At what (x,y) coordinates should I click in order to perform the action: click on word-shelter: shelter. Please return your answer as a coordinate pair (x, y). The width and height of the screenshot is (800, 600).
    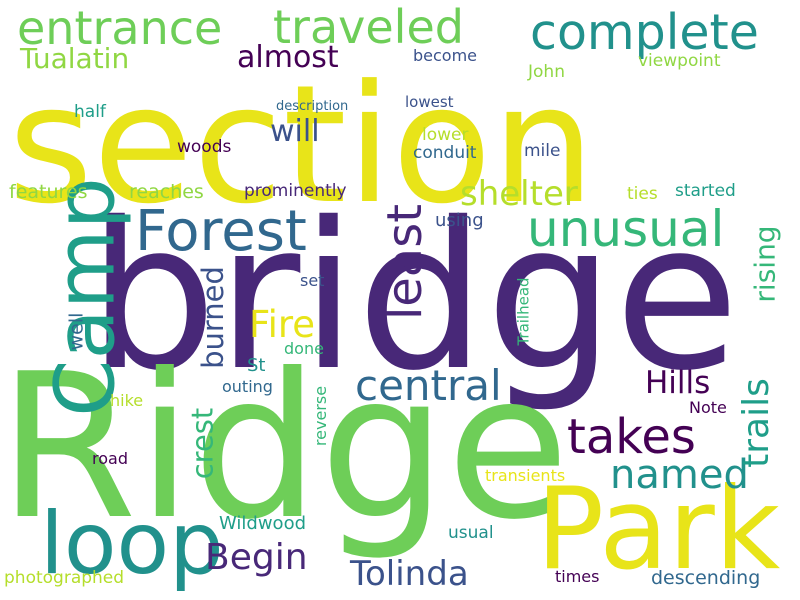
    Looking at the image, I should click on (519, 194).